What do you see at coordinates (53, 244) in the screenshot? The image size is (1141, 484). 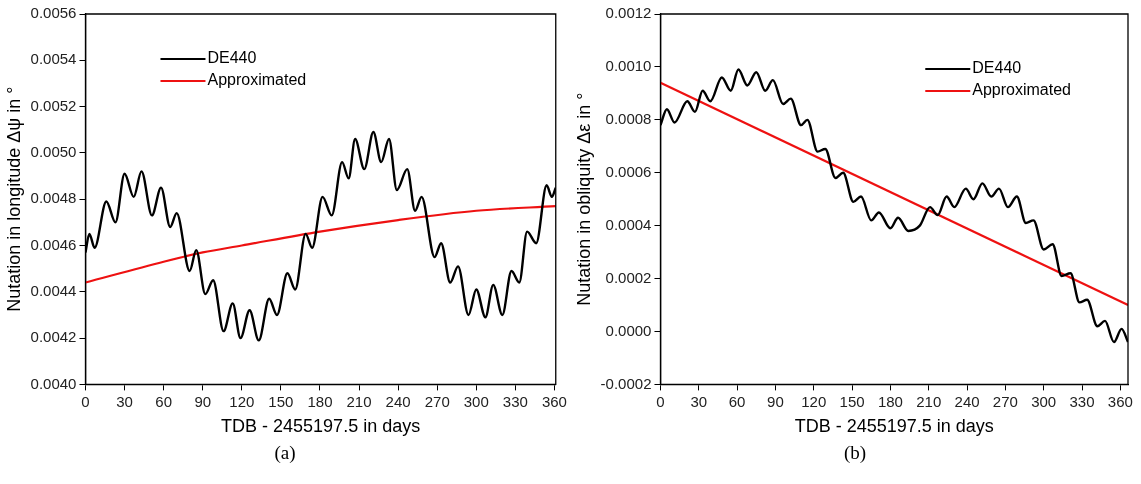 I see `y-tick-label: 0.0046` at bounding box center [53, 244].